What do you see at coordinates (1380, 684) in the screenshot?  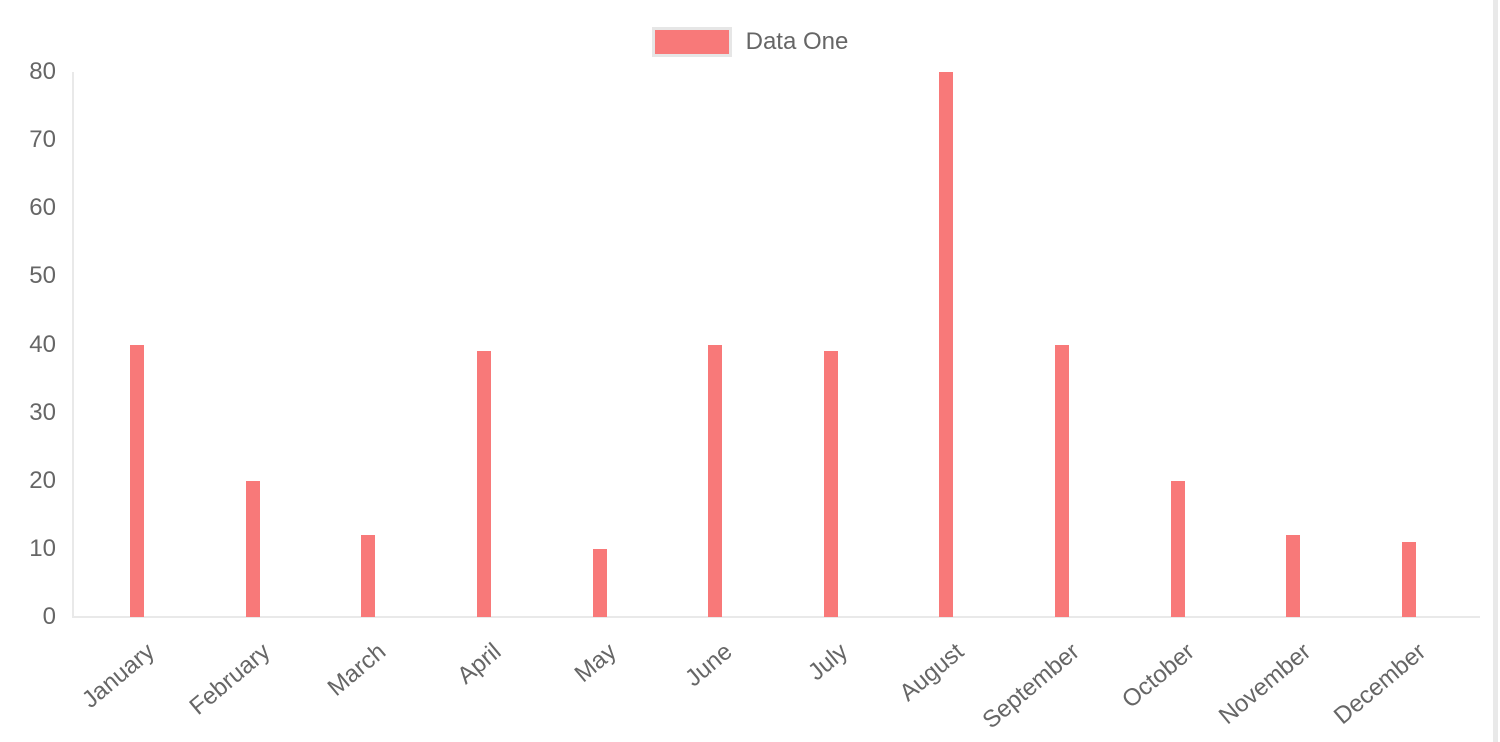 I see `x-tick-label: December` at bounding box center [1380, 684].